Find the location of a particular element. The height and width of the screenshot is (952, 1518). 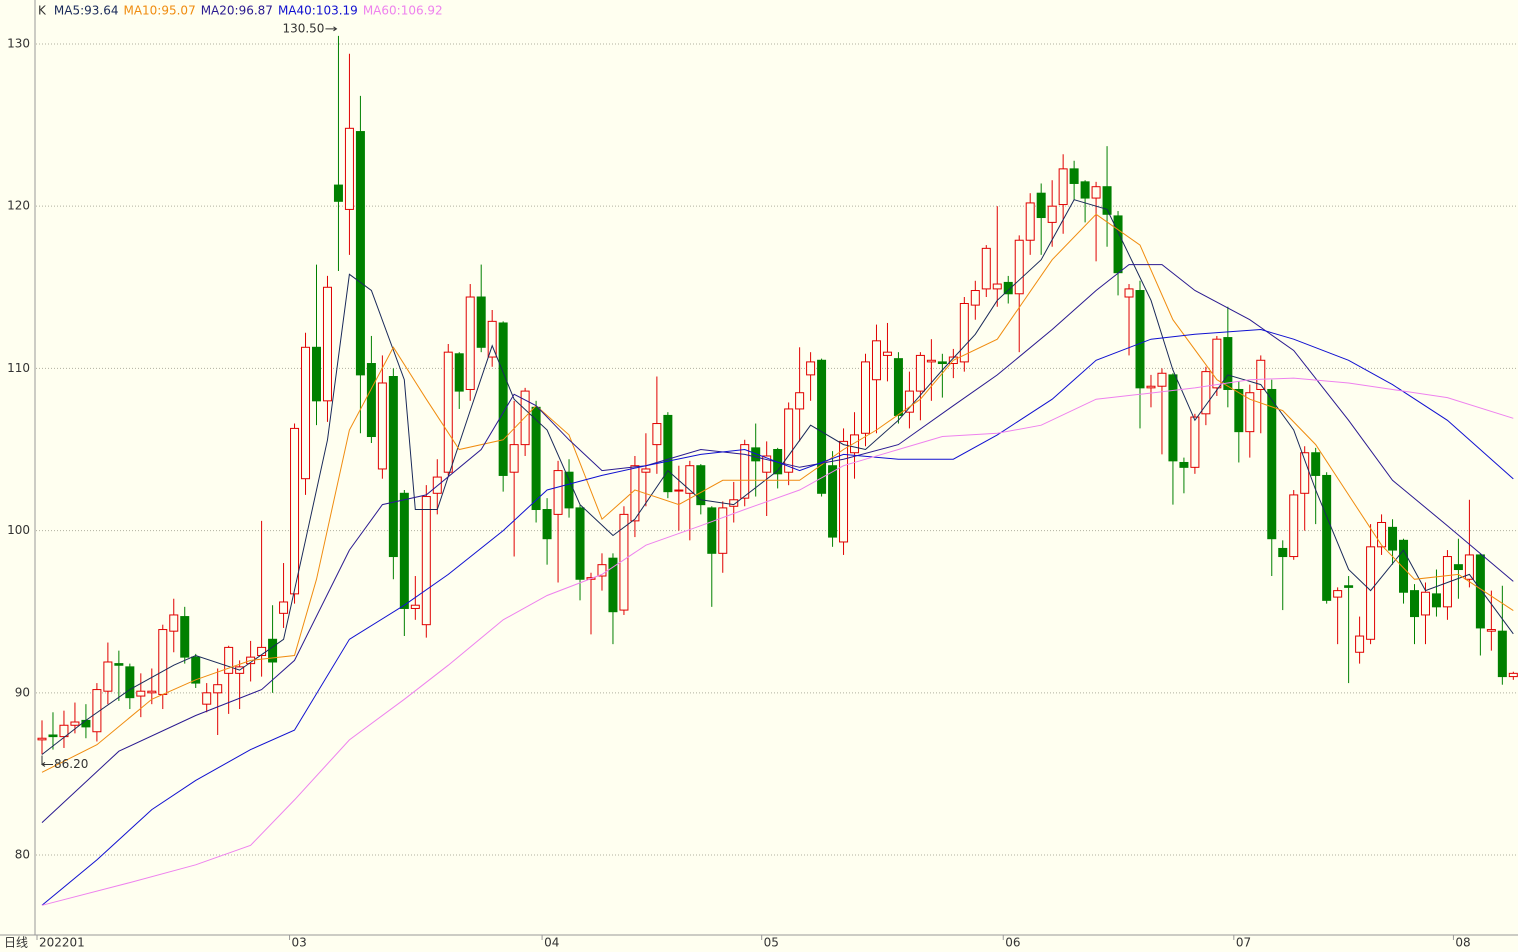

y-tick-label: 120 is located at coordinates (18, 206).